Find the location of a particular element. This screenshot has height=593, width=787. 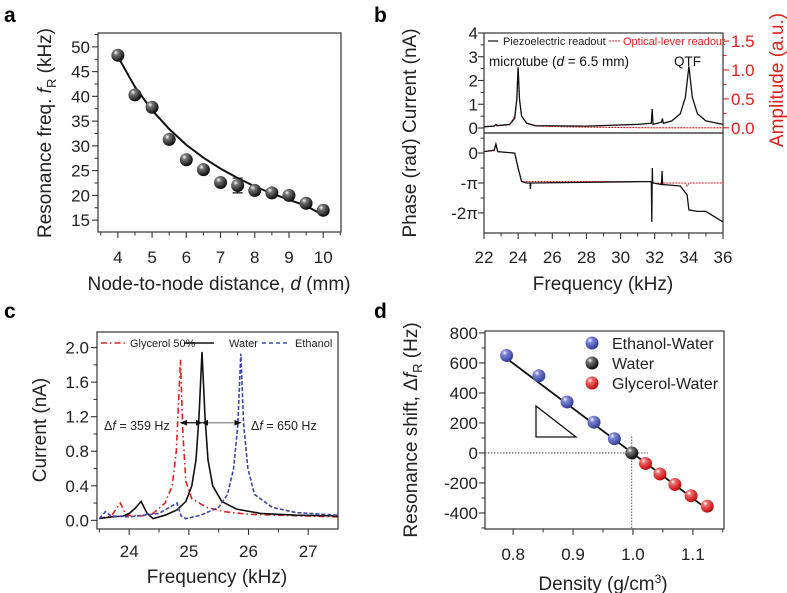

legend-label-water-d: Water is located at coordinates (633, 364).